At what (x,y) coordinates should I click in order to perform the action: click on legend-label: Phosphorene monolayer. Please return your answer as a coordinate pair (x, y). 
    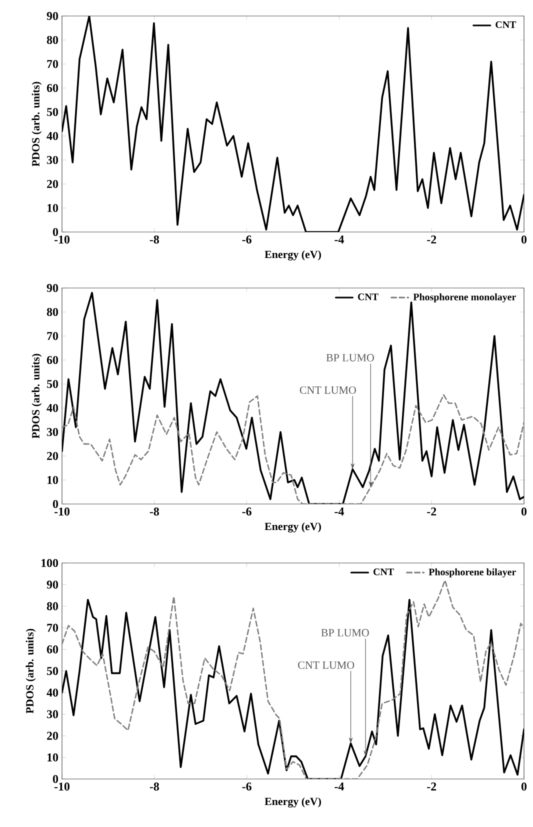
    Looking at the image, I should click on (464, 297).